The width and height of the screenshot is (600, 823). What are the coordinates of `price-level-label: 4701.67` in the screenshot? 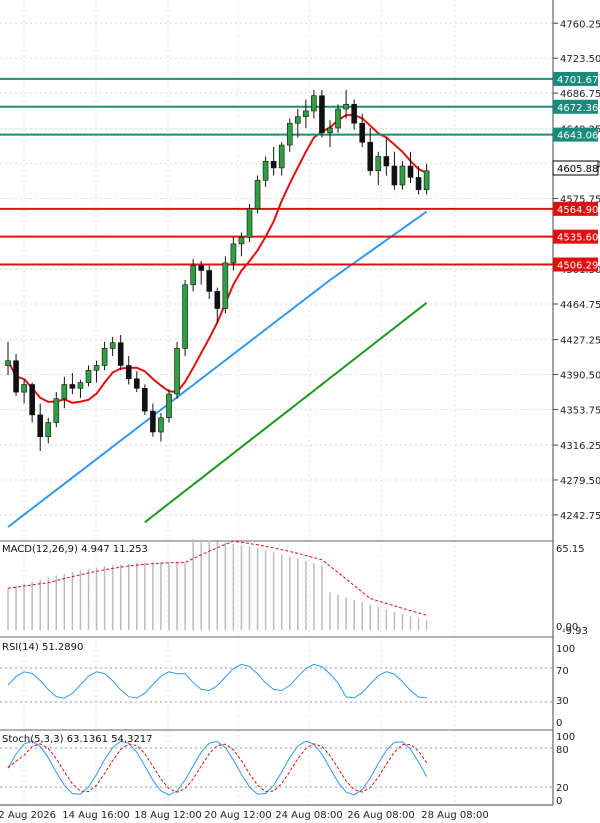 It's located at (577, 80).